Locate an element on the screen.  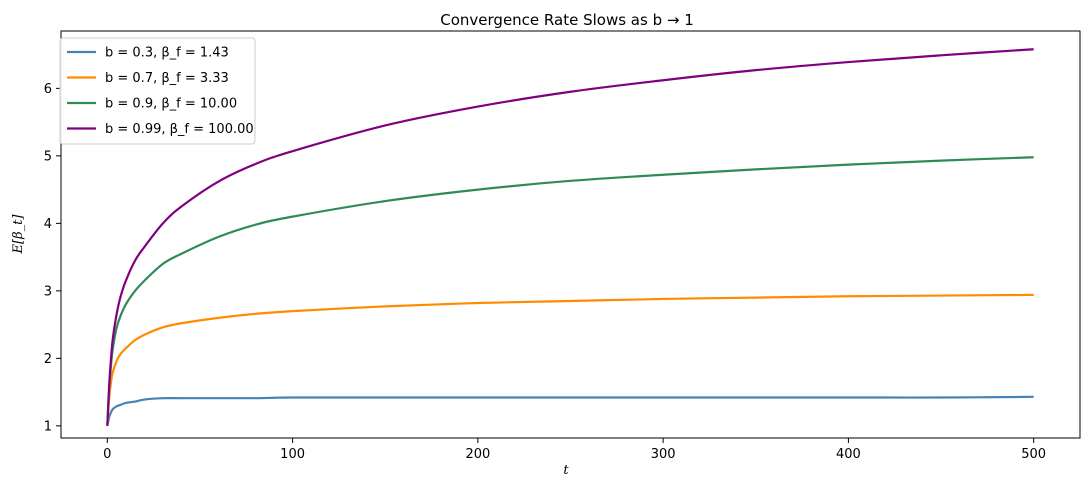
x-tick-label: 100 is located at coordinates (292, 454).